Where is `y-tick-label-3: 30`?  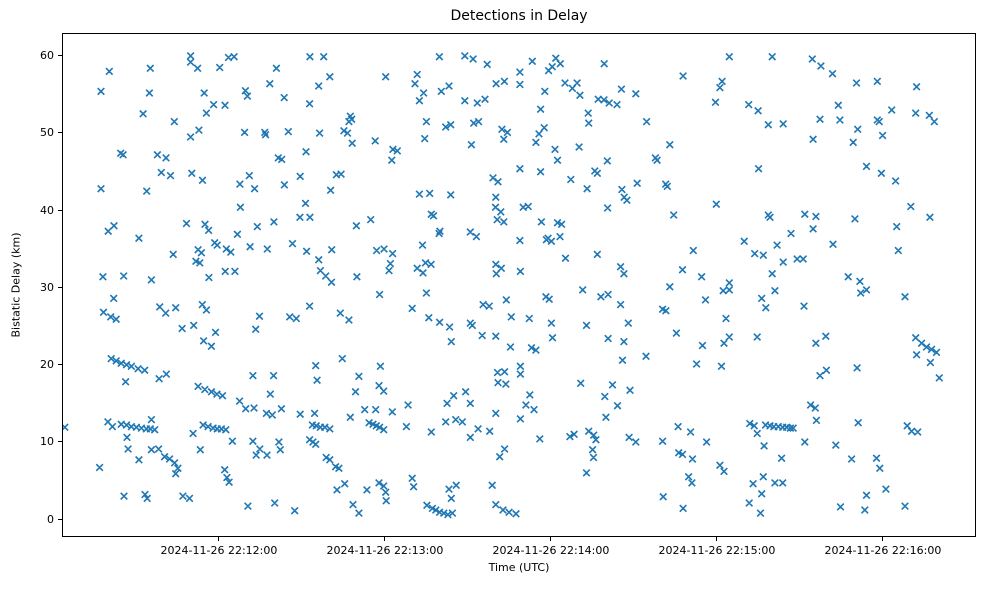
y-tick-label-3: 30 is located at coordinates (47, 287).